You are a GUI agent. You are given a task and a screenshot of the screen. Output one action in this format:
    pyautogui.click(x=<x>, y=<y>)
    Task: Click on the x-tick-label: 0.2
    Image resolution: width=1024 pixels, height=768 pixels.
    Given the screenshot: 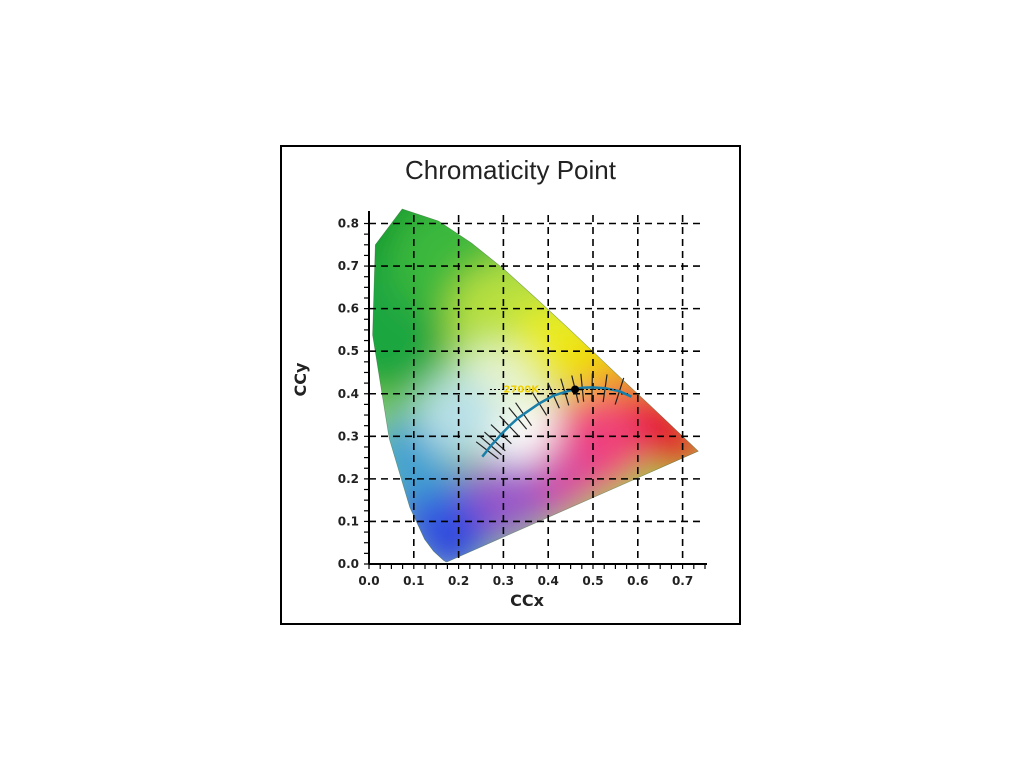 What is the action you would take?
    pyautogui.click(x=458, y=581)
    